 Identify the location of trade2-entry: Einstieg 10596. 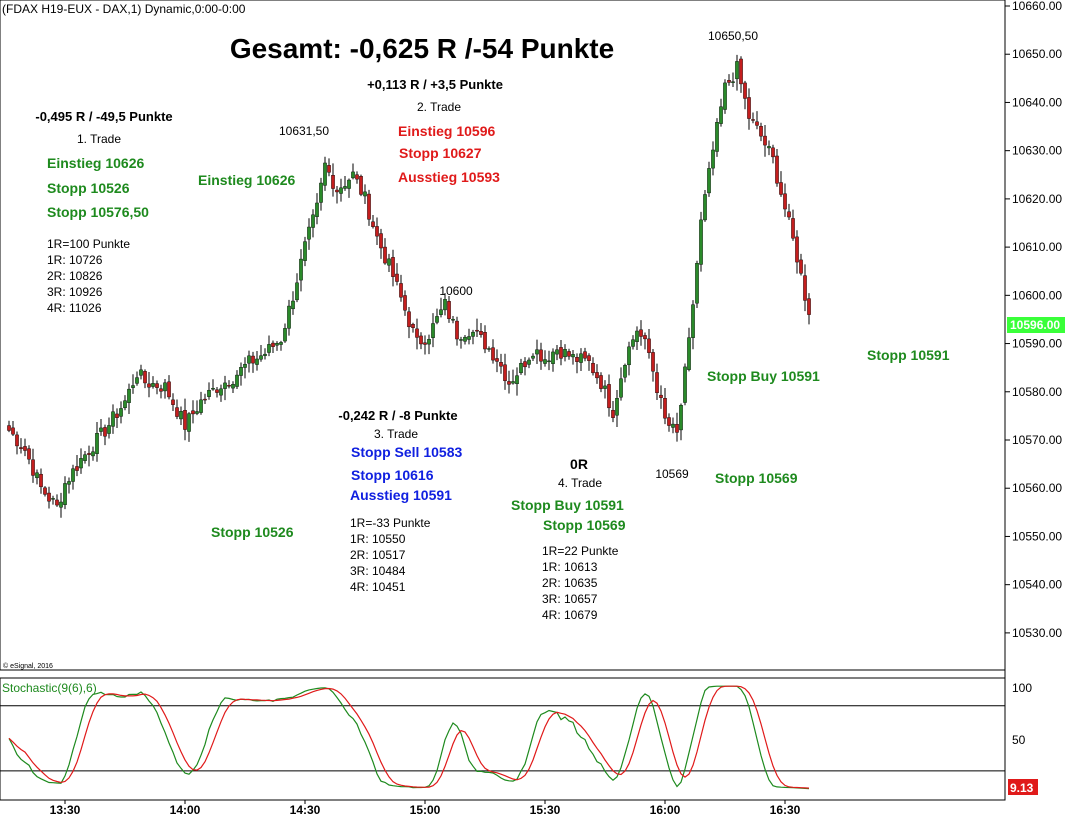
(446, 131).